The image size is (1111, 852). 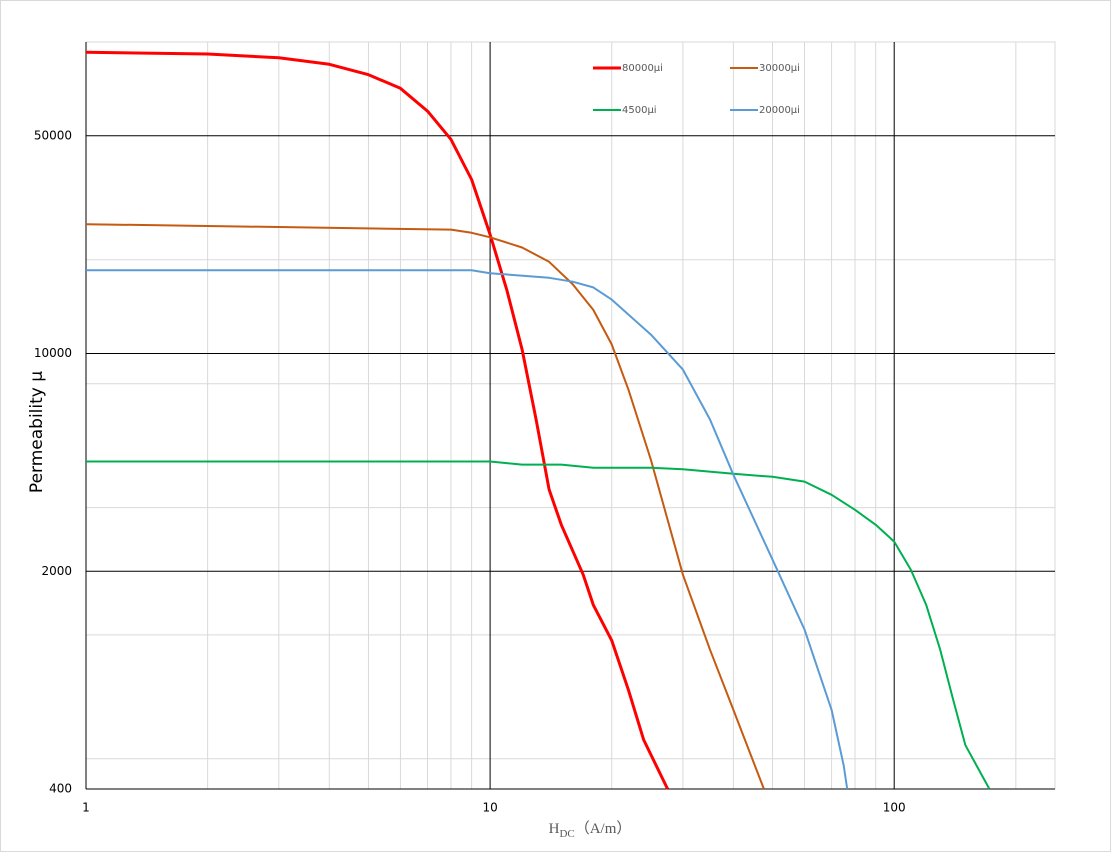 What do you see at coordinates (779, 110) in the screenshot?
I see `legend-label: 20000μi` at bounding box center [779, 110].